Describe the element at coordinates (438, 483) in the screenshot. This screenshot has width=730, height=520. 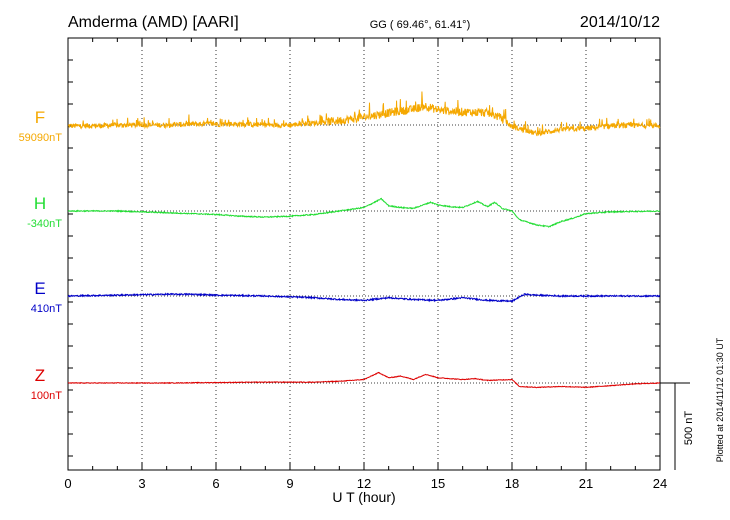
I see `x-tick-label: 15` at that location.